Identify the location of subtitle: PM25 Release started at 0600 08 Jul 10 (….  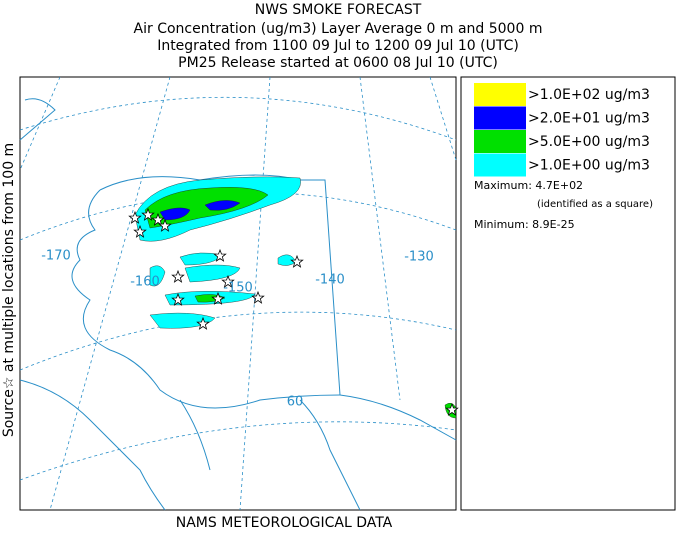
(338, 63).